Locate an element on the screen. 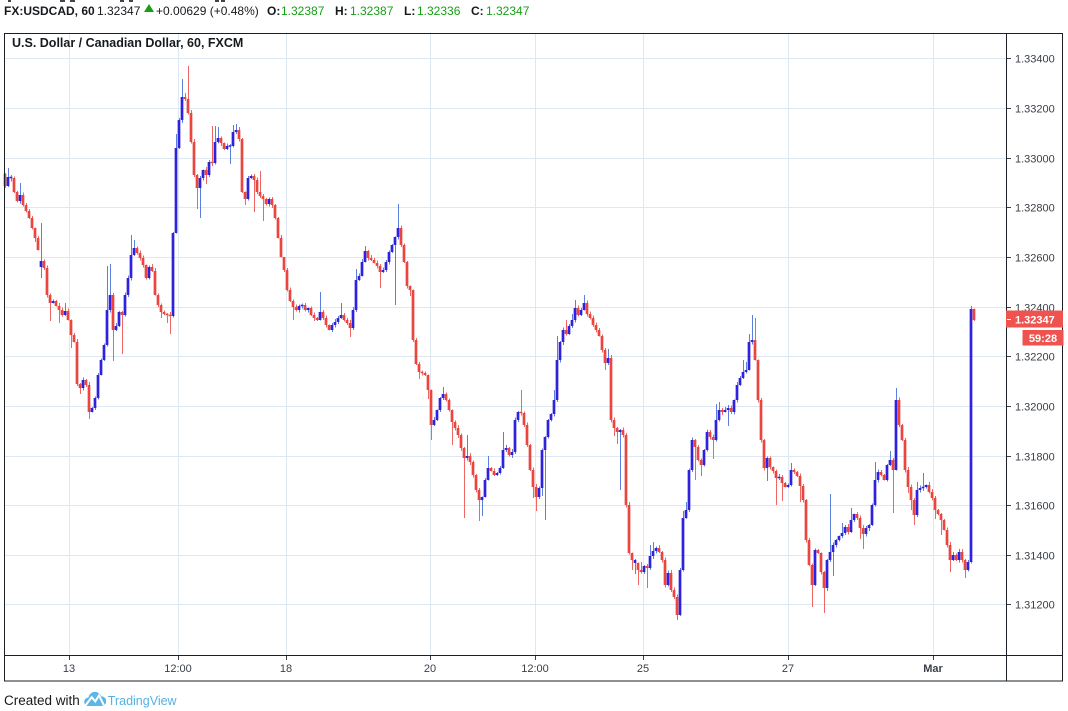 This screenshot has width=1068, height=711. svg-text: 1.33200 is located at coordinates (1035, 110).